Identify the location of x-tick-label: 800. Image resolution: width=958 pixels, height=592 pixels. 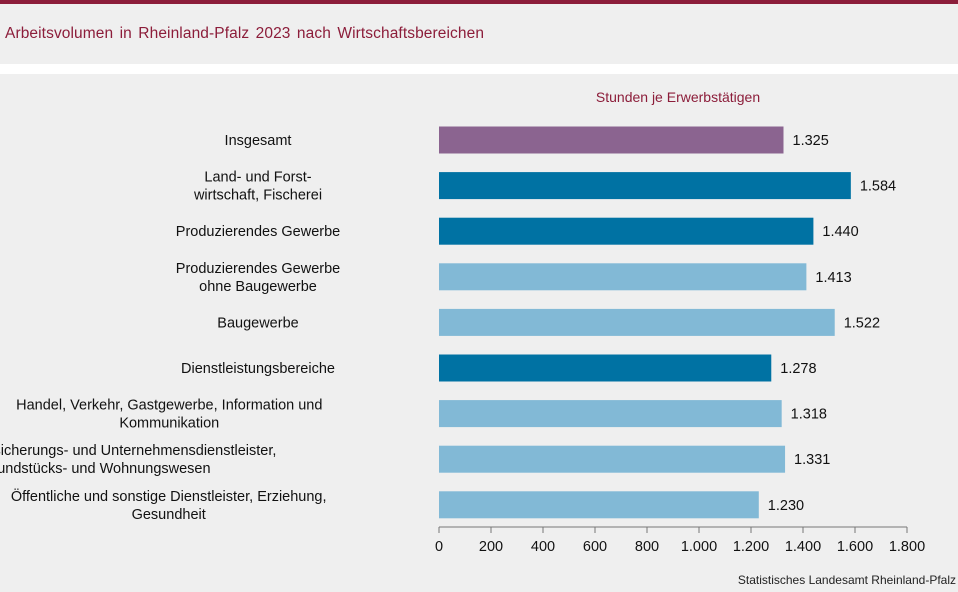
(647, 547).